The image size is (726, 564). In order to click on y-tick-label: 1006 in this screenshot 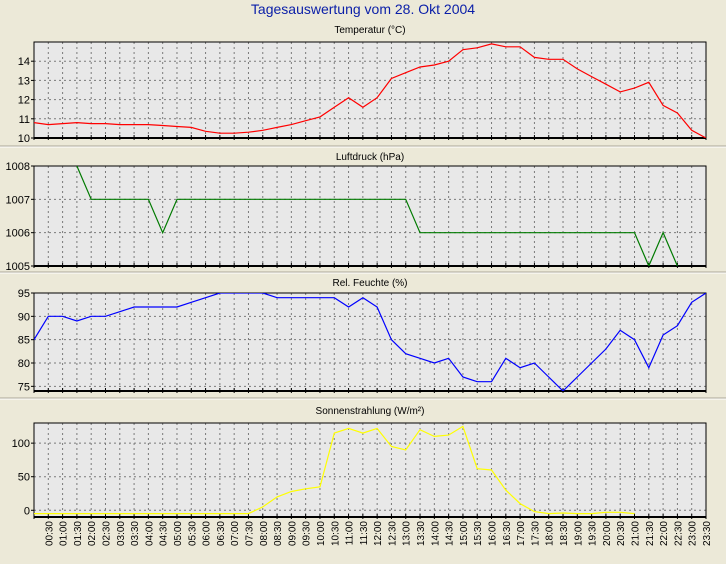, I will do `click(18, 234)`.